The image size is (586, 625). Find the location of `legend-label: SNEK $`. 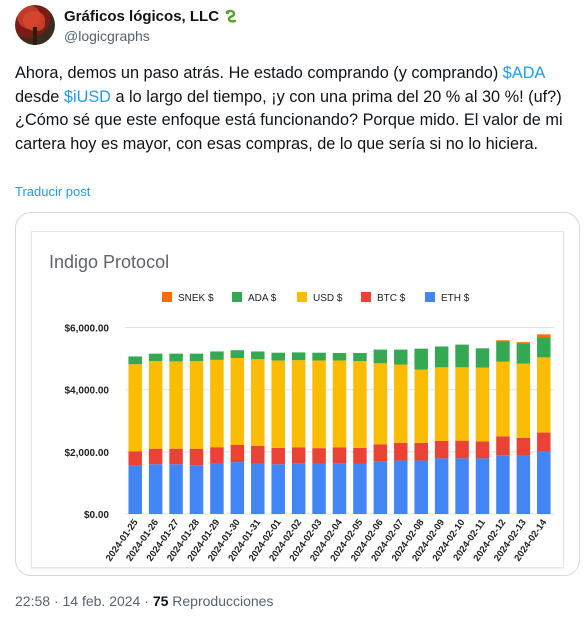

legend-label: SNEK $ is located at coordinates (196, 298).